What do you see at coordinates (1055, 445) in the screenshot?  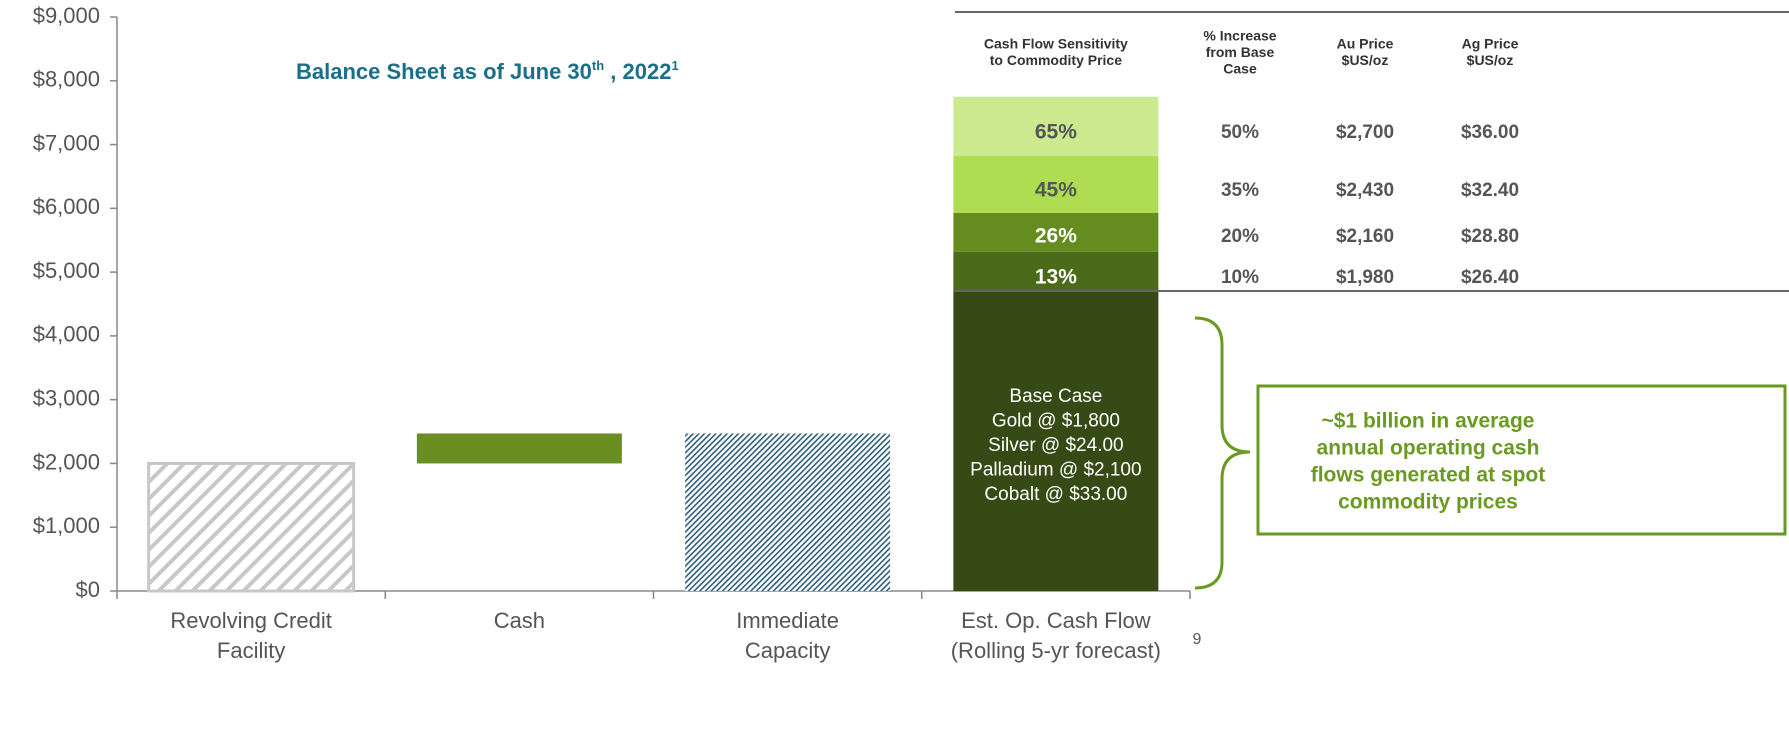 I see `base-case-text: Silver @ $24.00` at bounding box center [1055, 445].